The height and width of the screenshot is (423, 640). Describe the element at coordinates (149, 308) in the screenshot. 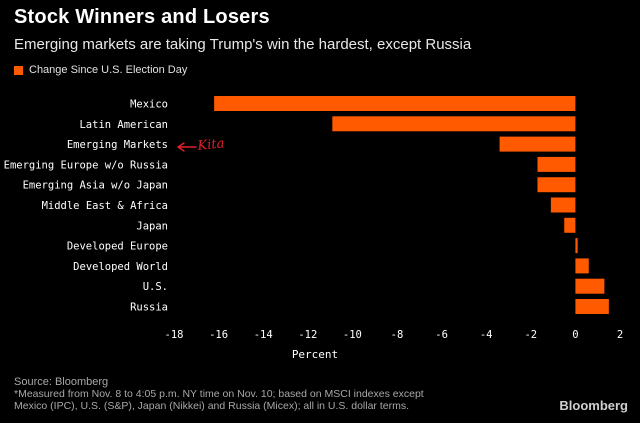

I see `category-label: Russia` at that location.